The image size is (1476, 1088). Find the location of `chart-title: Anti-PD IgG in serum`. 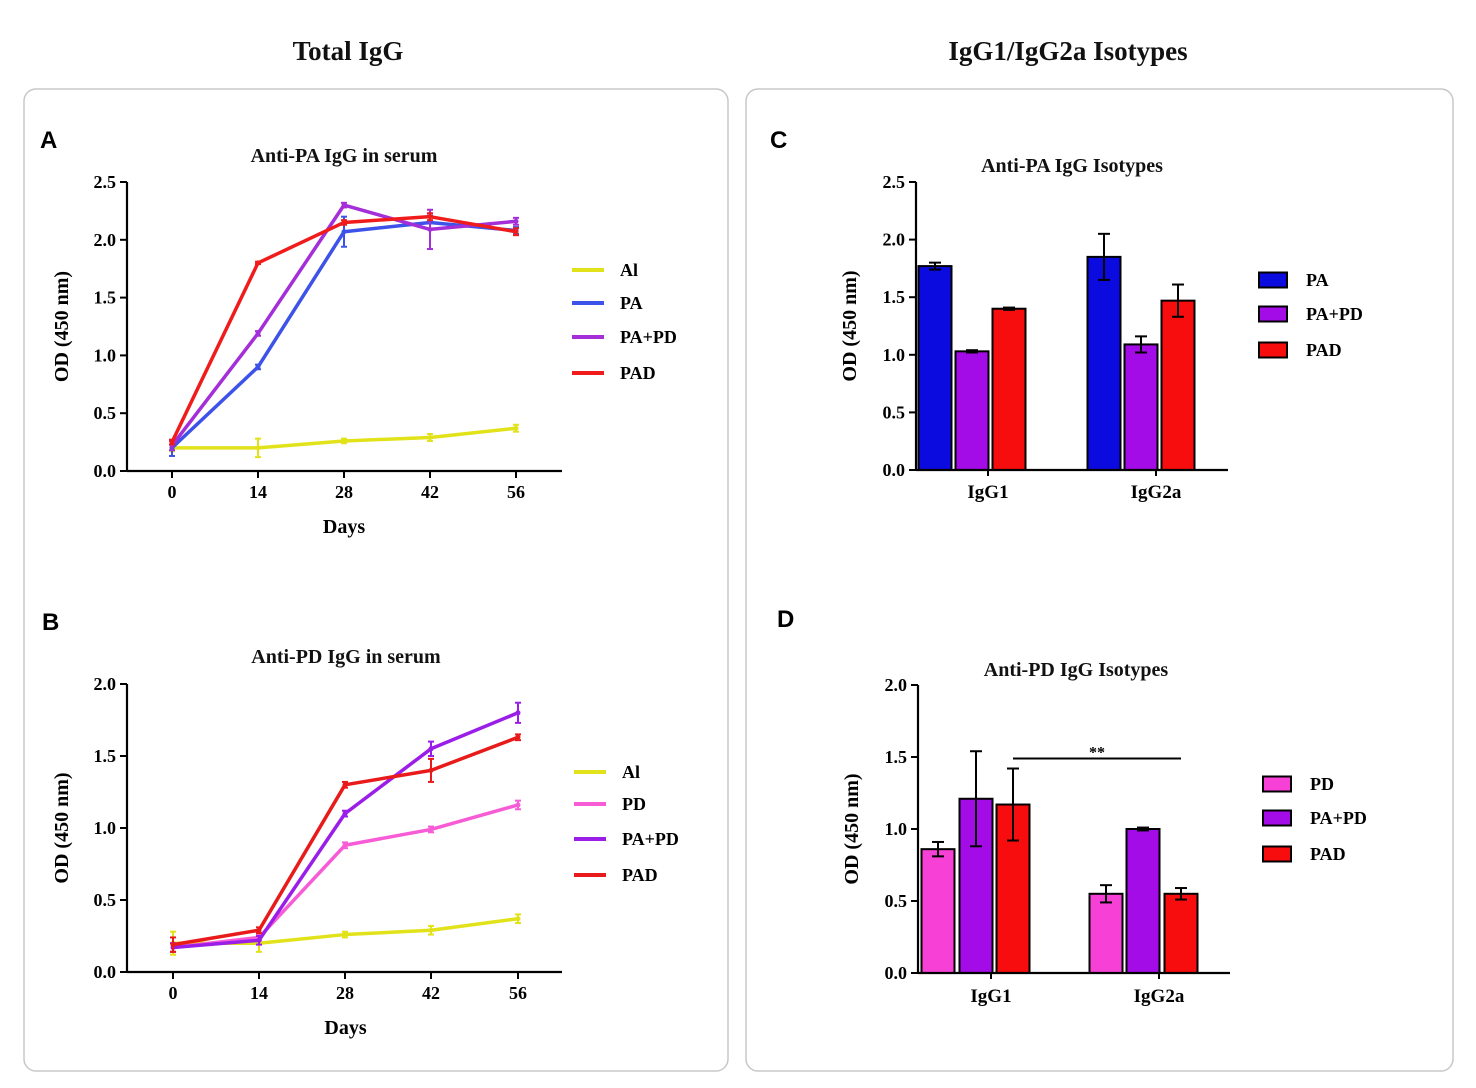

chart-title: Anti-PD IgG in serum is located at coordinates (346, 657).